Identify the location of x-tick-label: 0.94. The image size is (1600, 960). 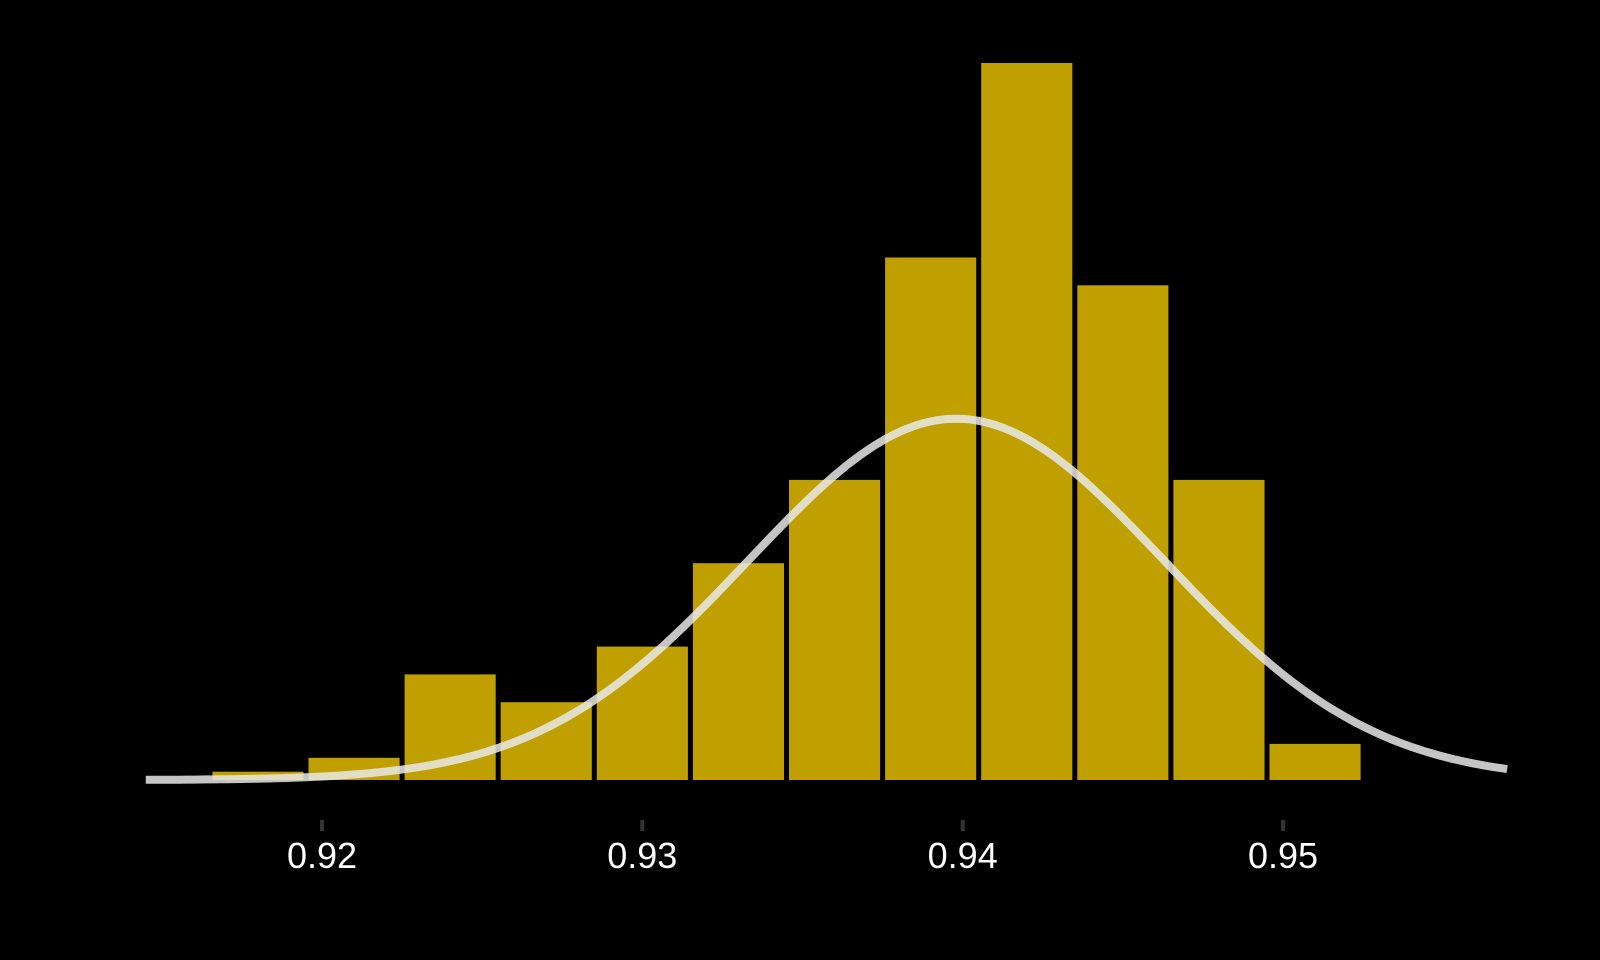
(963, 855).